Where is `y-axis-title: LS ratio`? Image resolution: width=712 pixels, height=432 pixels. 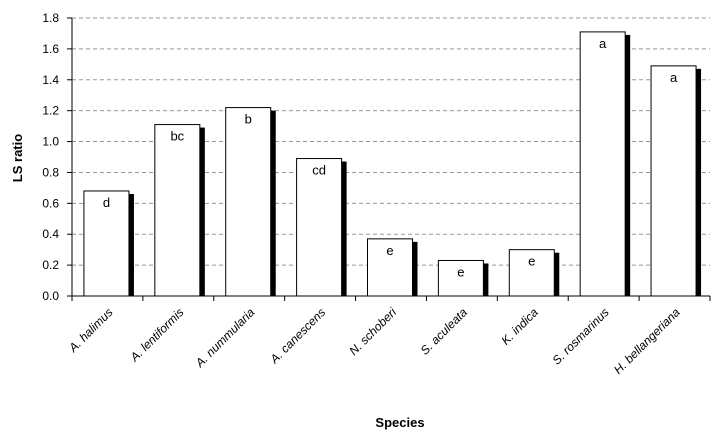 y-axis-title: LS ratio is located at coordinates (17, 158).